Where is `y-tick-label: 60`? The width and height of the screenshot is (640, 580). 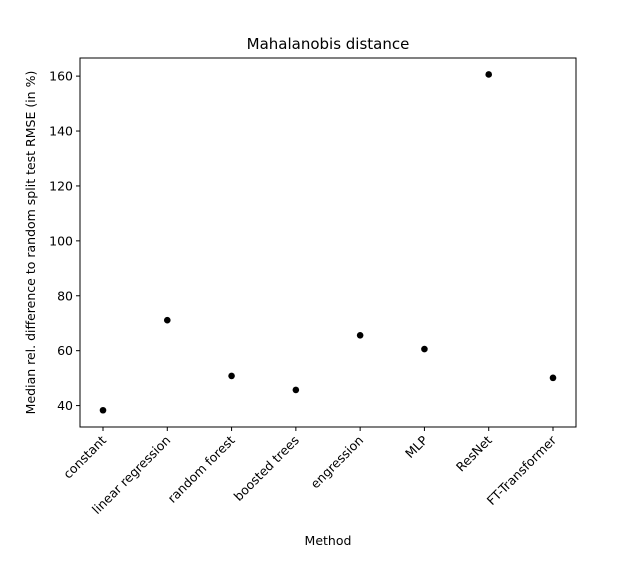 y-tick-label: 60 is located at coordinates (65, 350).